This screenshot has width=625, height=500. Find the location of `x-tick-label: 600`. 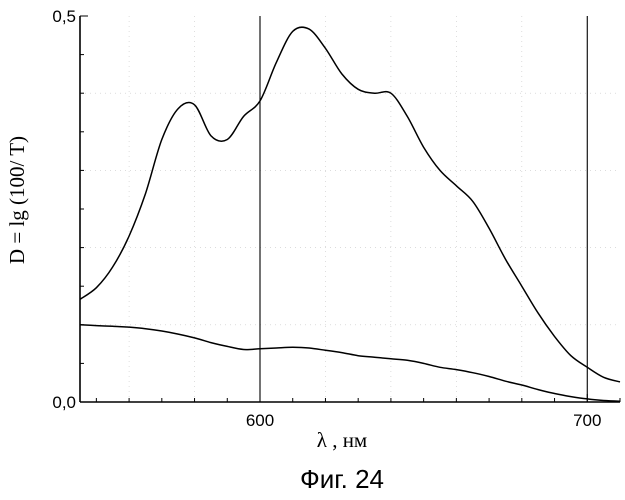

x-tick-label: 600 is located at coordinates (260, 420).